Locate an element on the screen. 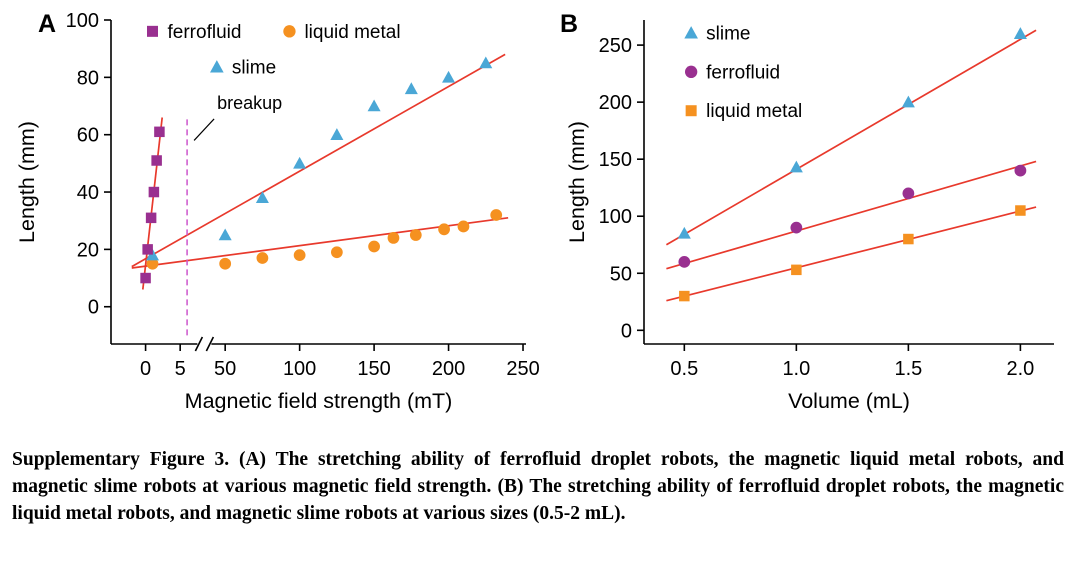 The height and width of the screenshot is (572, 1080). fit-lines is located at coordinates (320, 171).